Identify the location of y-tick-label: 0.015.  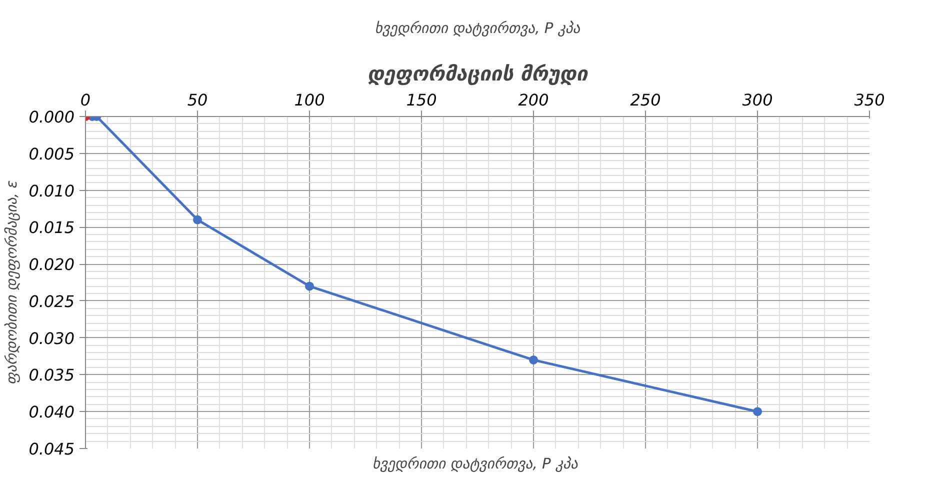
(51, 228).